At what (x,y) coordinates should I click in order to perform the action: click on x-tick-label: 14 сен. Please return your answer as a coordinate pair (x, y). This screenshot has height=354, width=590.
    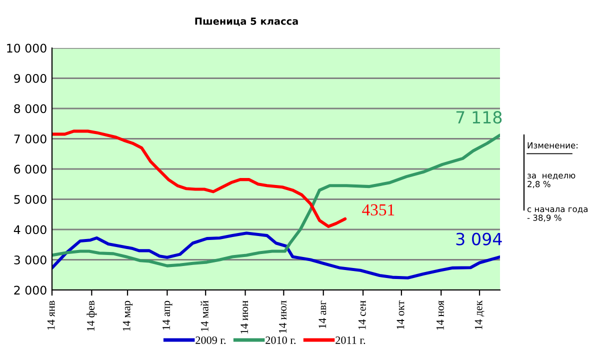
    Looking at the image, I should click on (362, 315).